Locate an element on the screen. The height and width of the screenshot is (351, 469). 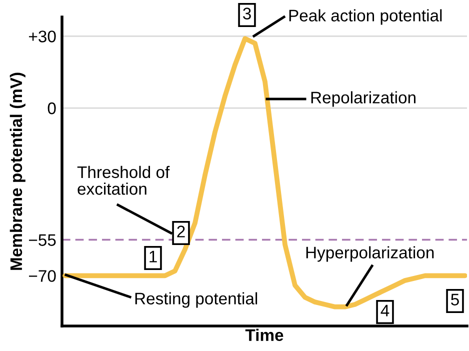
annotation: 4 is located at coordinates (385, 310).